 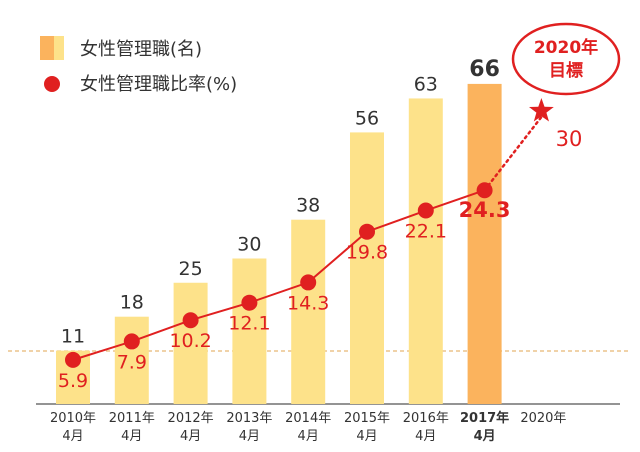 What do you see at coordinates (484, 69) in the screenshot?
I see `bar-value-label: 66` at bounding box center [484, 69].